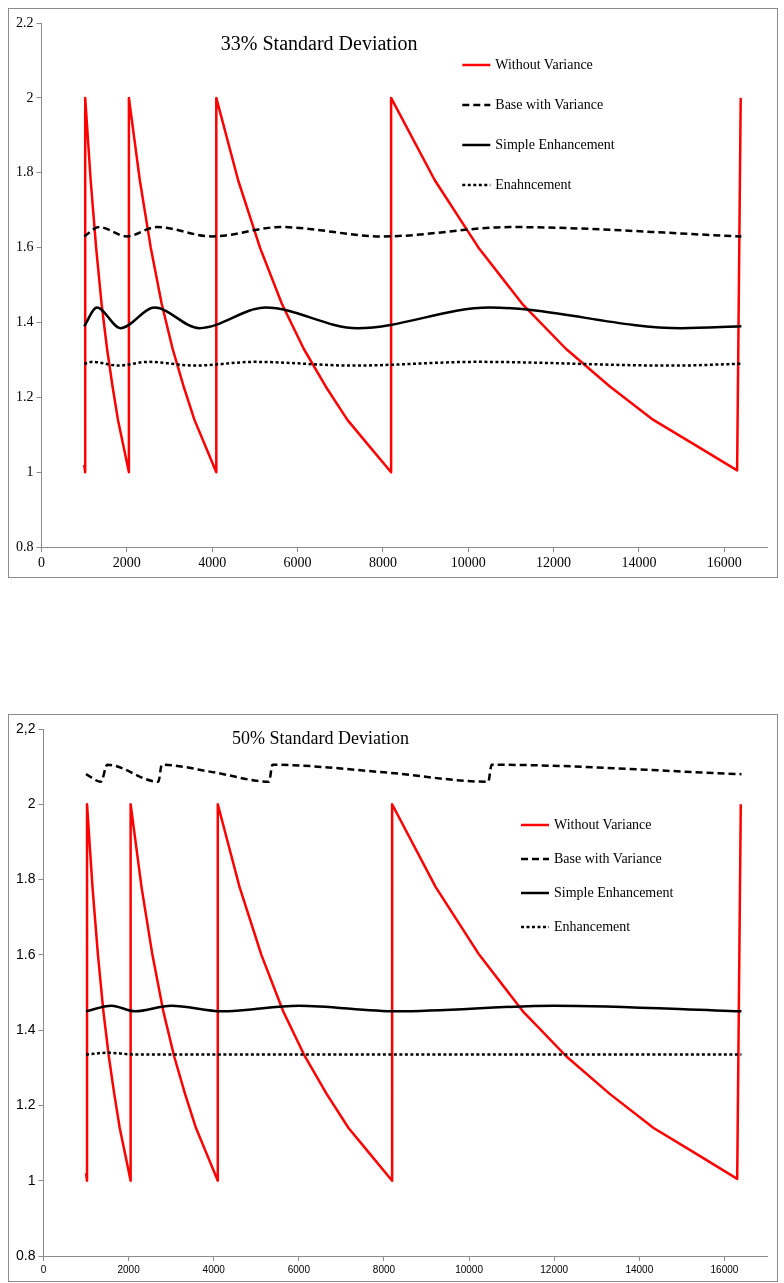  I want to click on y-tick-label: 2,2, so click(25, 727).